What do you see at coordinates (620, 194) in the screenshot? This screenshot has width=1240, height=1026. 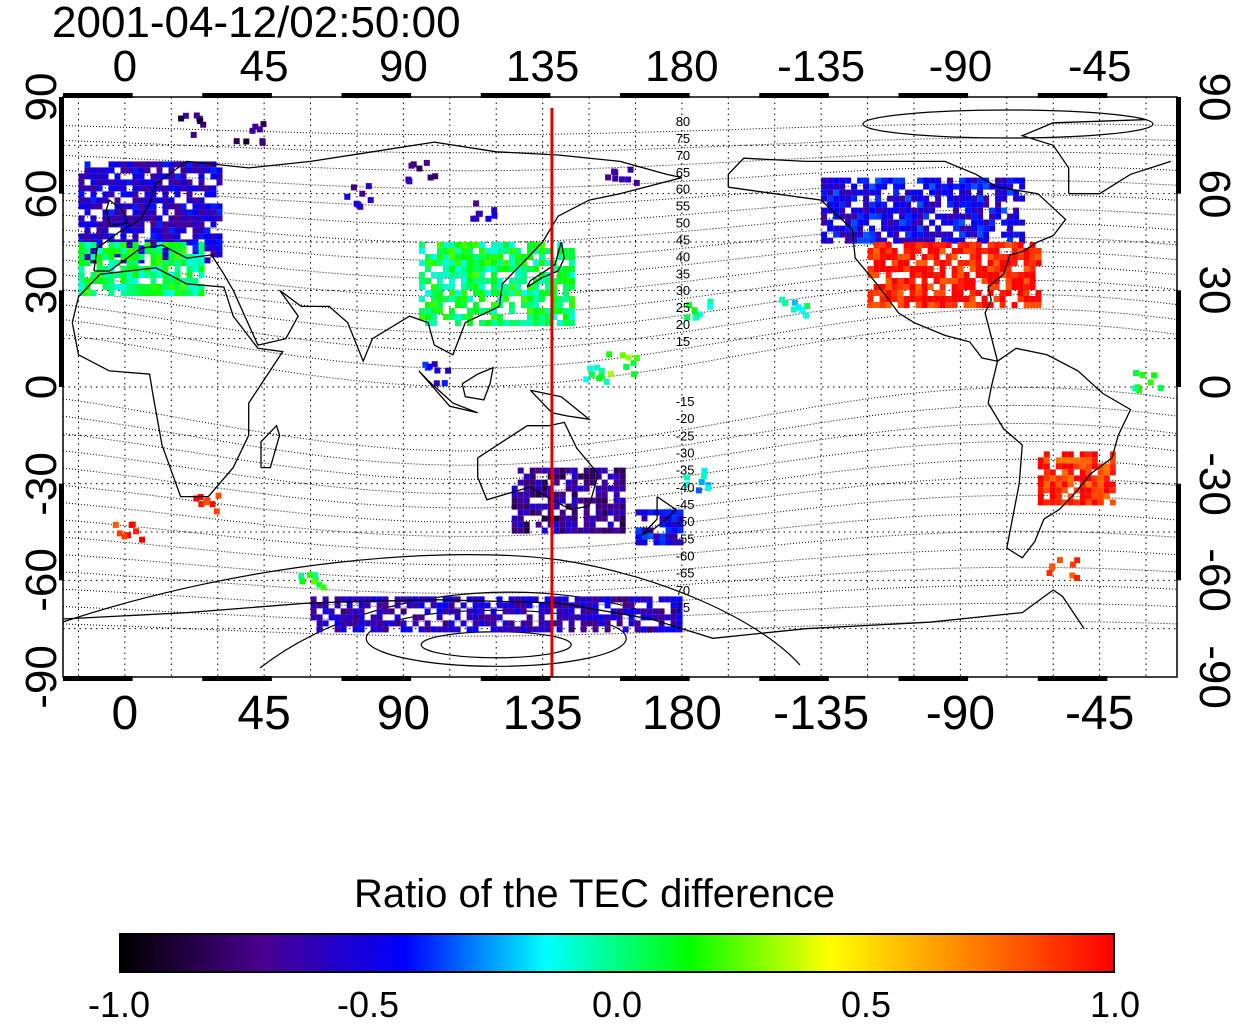 I see `magnetic-latitude-line` at bounding box center [620, 194].